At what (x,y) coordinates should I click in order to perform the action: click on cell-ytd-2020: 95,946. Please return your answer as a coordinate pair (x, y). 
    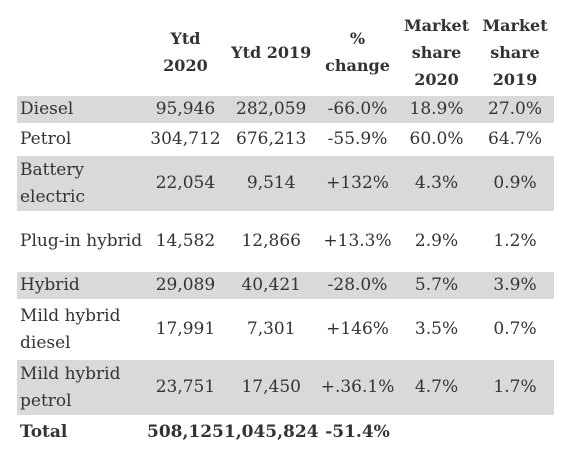
    Looking at the image, I should click on (185, 111).